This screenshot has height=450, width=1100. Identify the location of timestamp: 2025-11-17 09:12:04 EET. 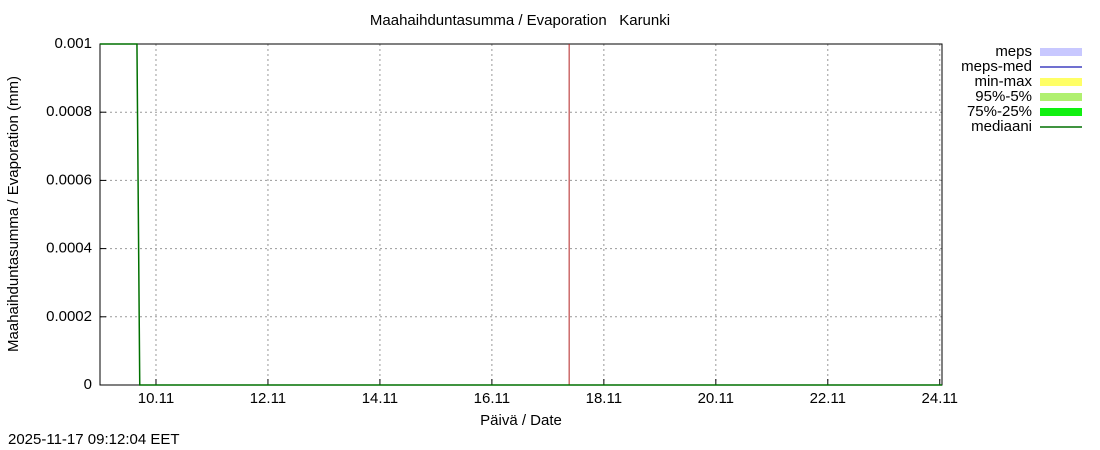
(94, 439).